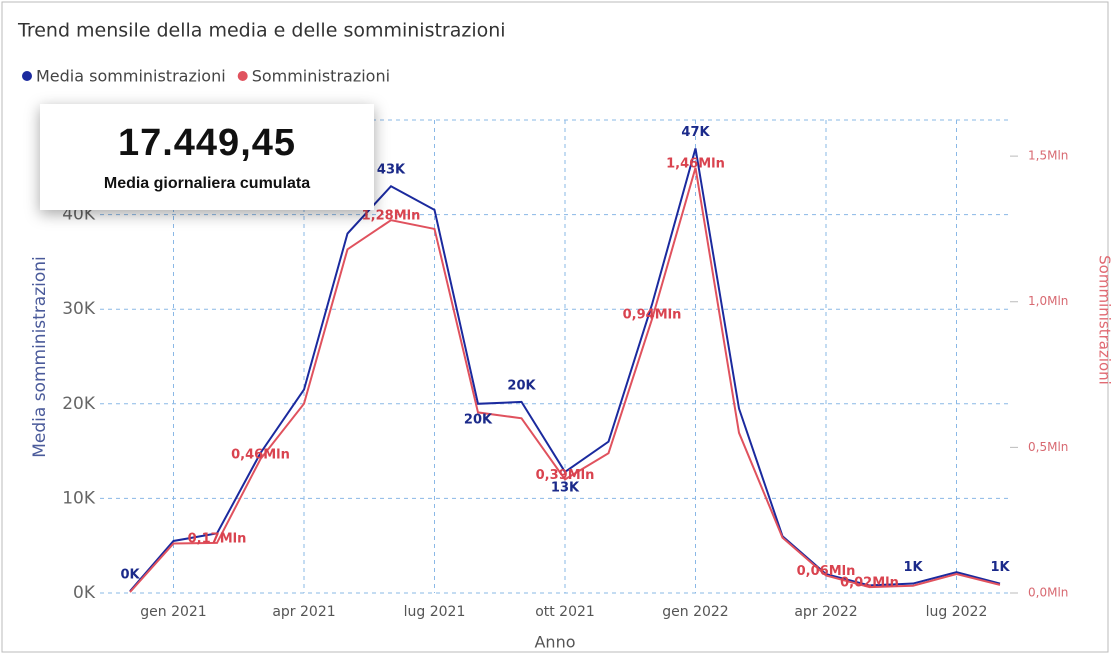  I want to click on kpi-card: 17.449,45 Media giornaliera cumulata, so click(207, 157).